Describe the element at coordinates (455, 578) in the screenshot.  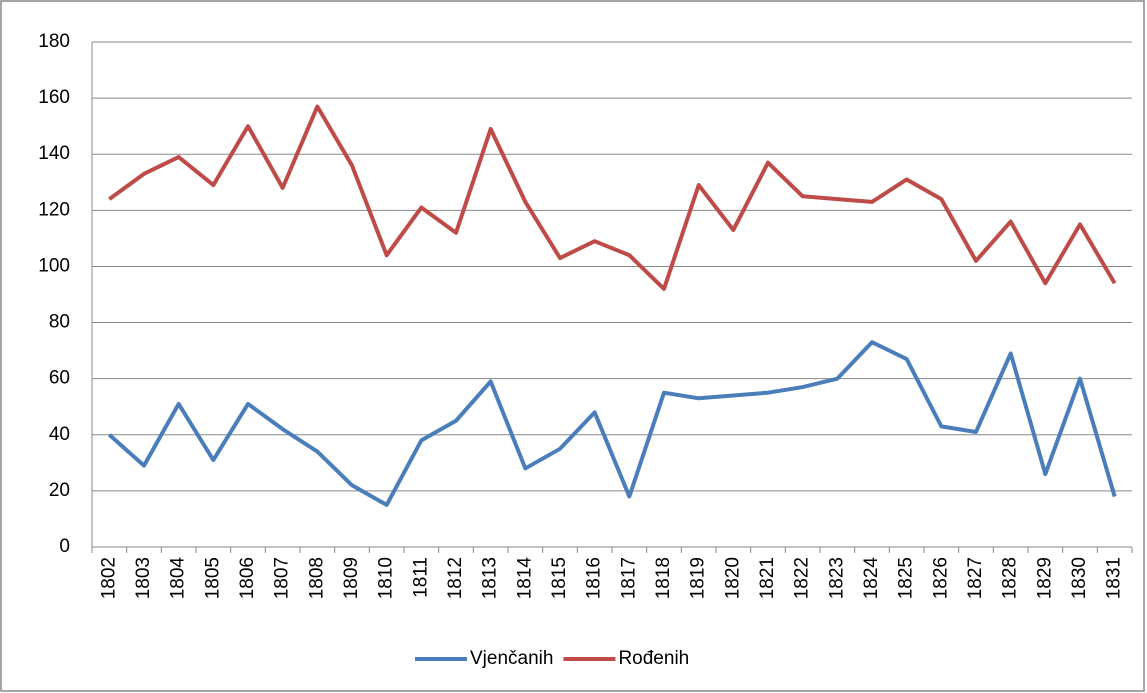
I see `x-tick-label: 1812` at that location.